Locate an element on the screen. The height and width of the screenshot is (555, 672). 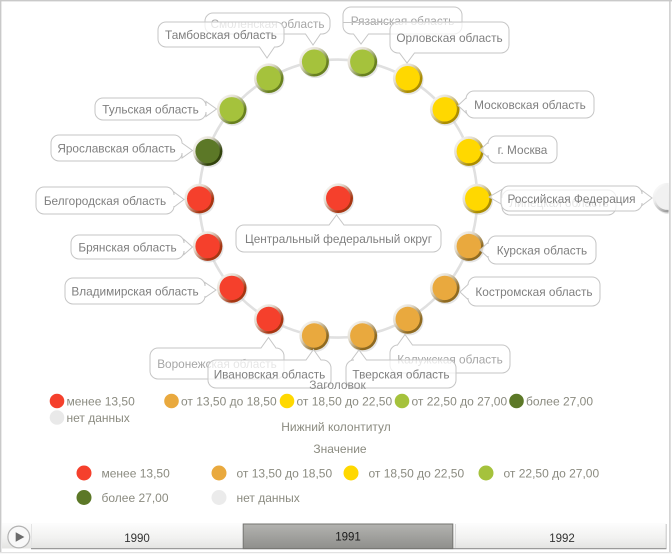
svg-text: 1990 is located at coordinates (137, 539).